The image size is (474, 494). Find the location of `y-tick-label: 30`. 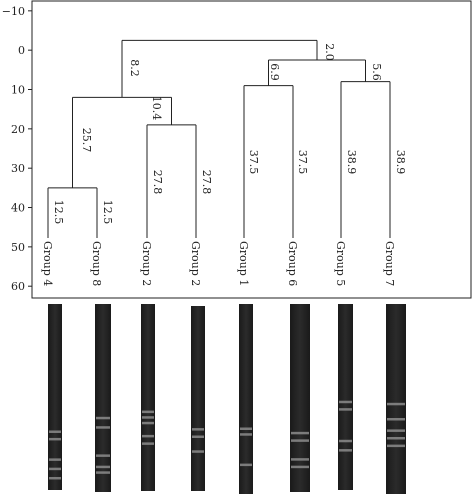

y-tick-label: 30 is located at coordinates (18, 168).